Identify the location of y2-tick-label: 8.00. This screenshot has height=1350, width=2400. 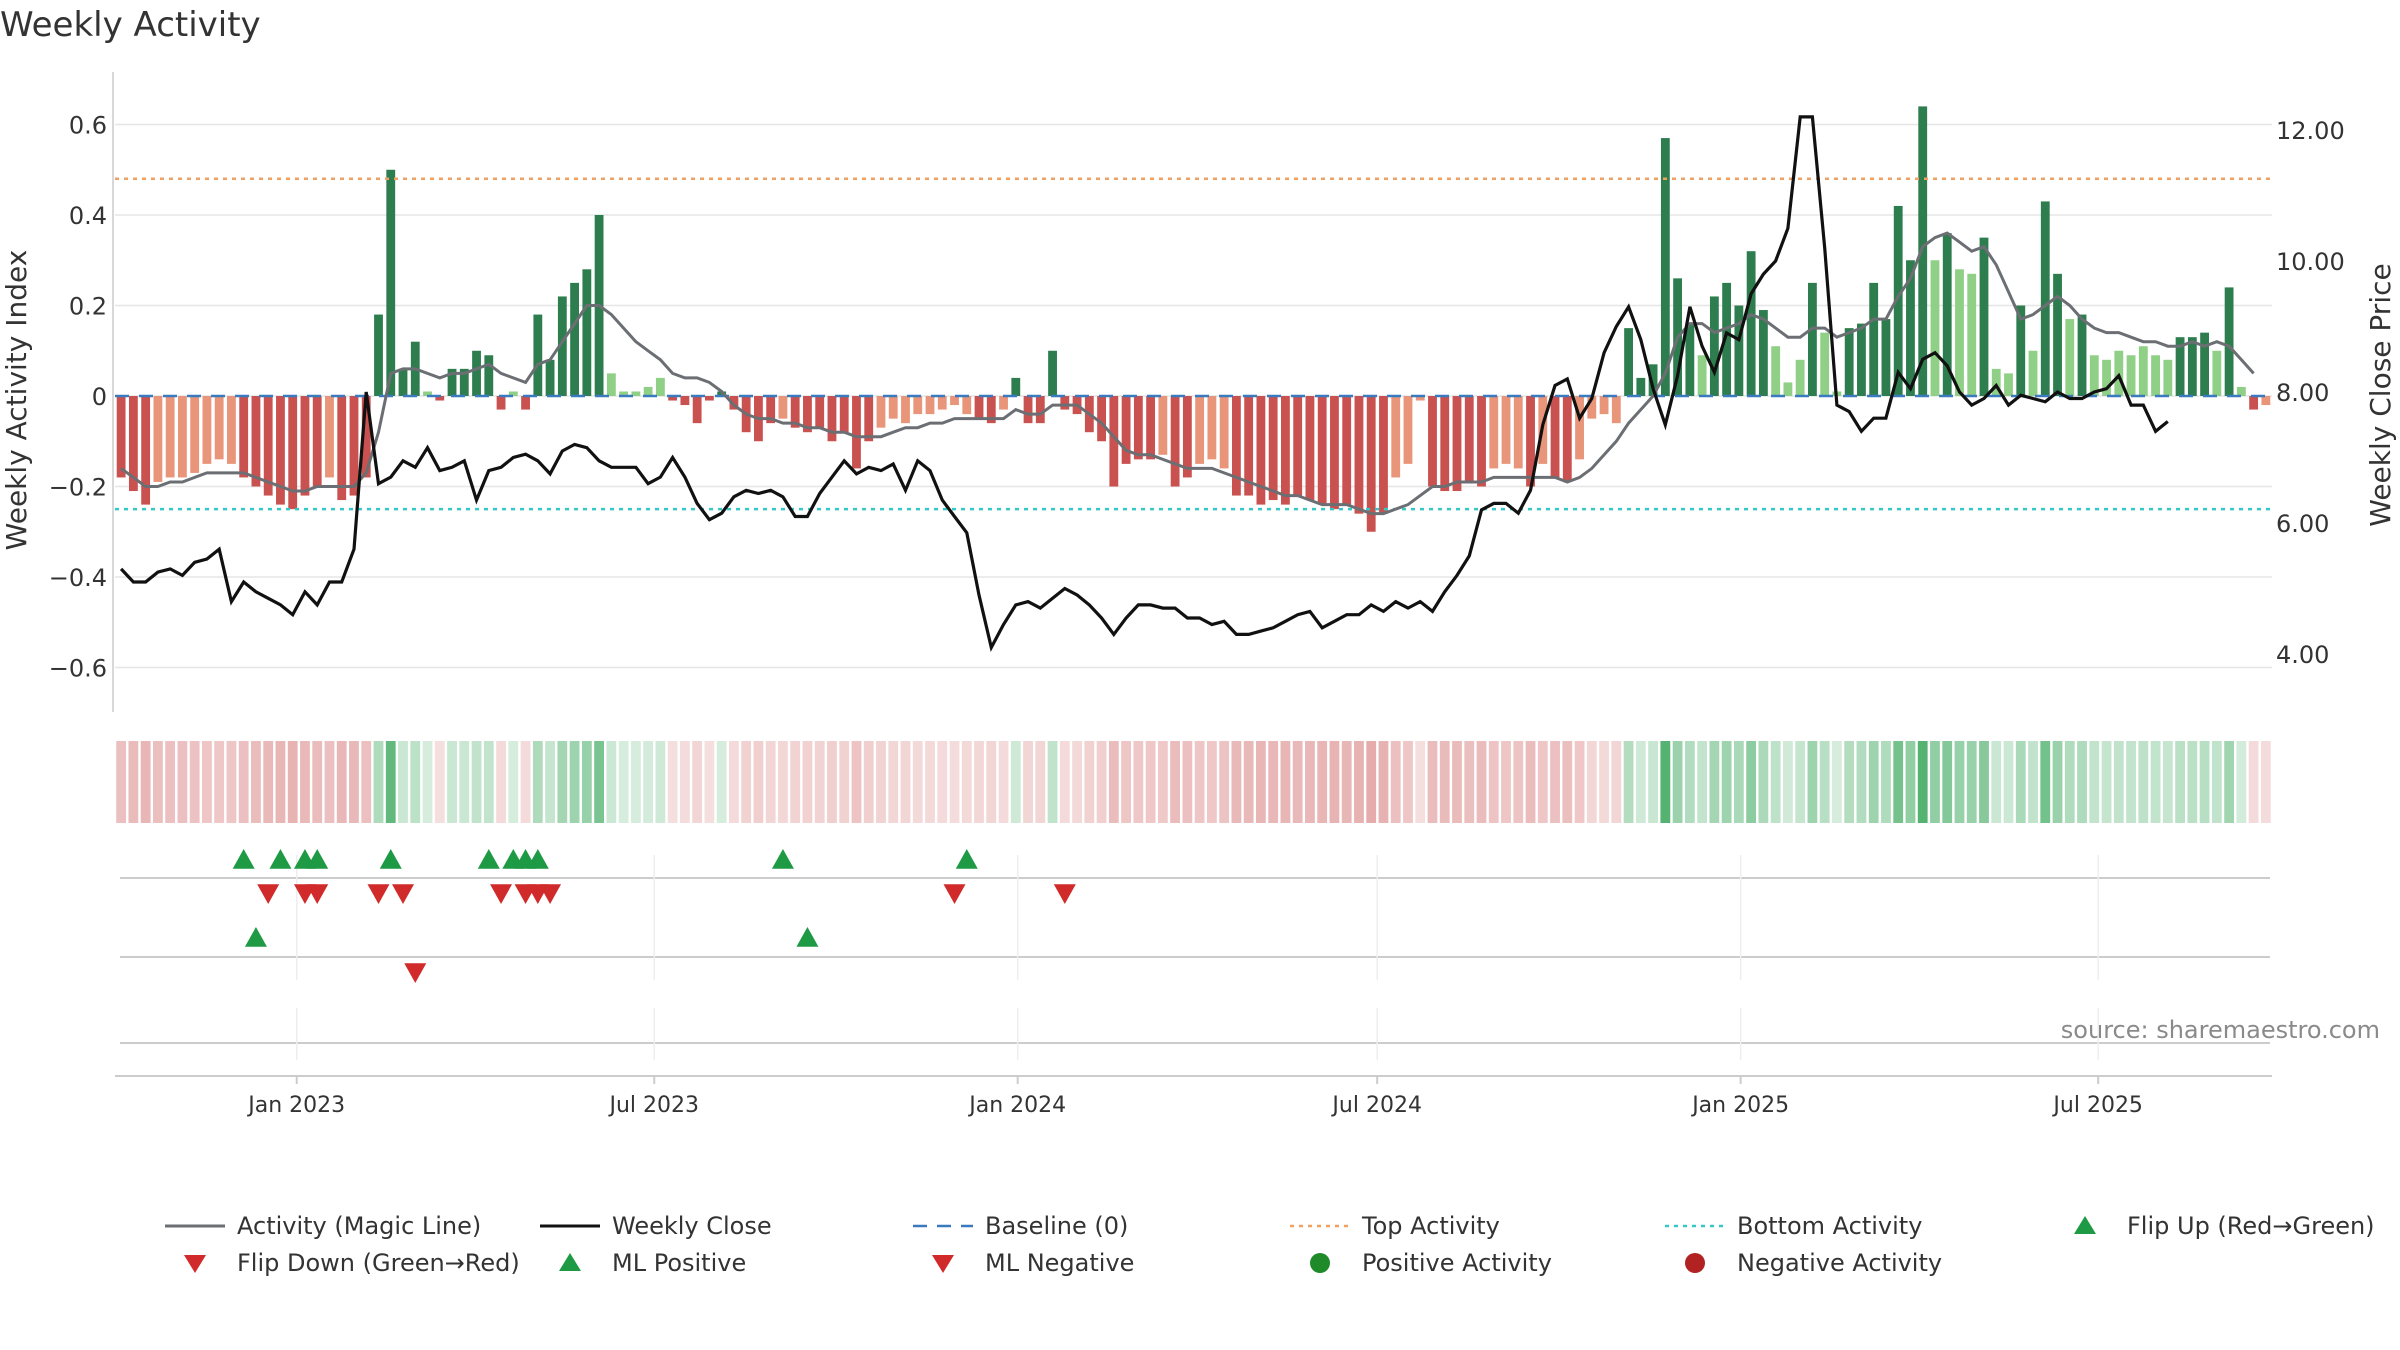
(2302, 393).